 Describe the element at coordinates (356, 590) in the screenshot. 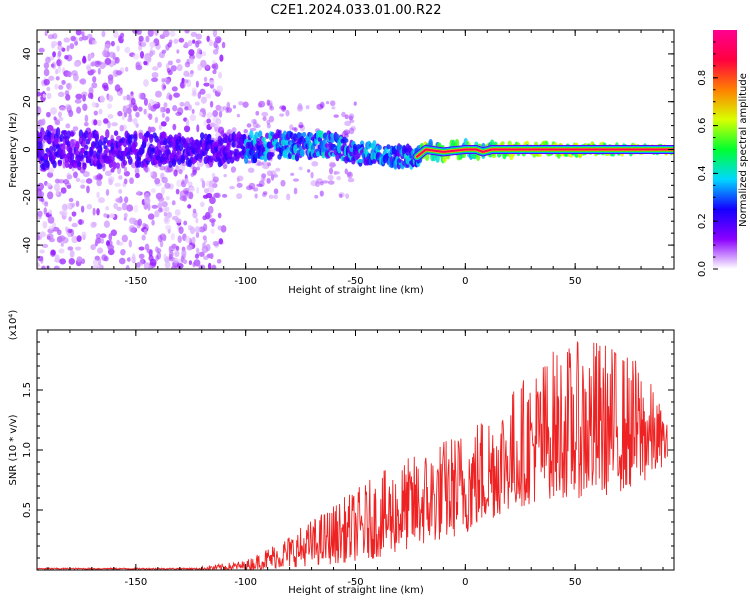

I see `snr-x-label: Height of straight line (km)` at that location.